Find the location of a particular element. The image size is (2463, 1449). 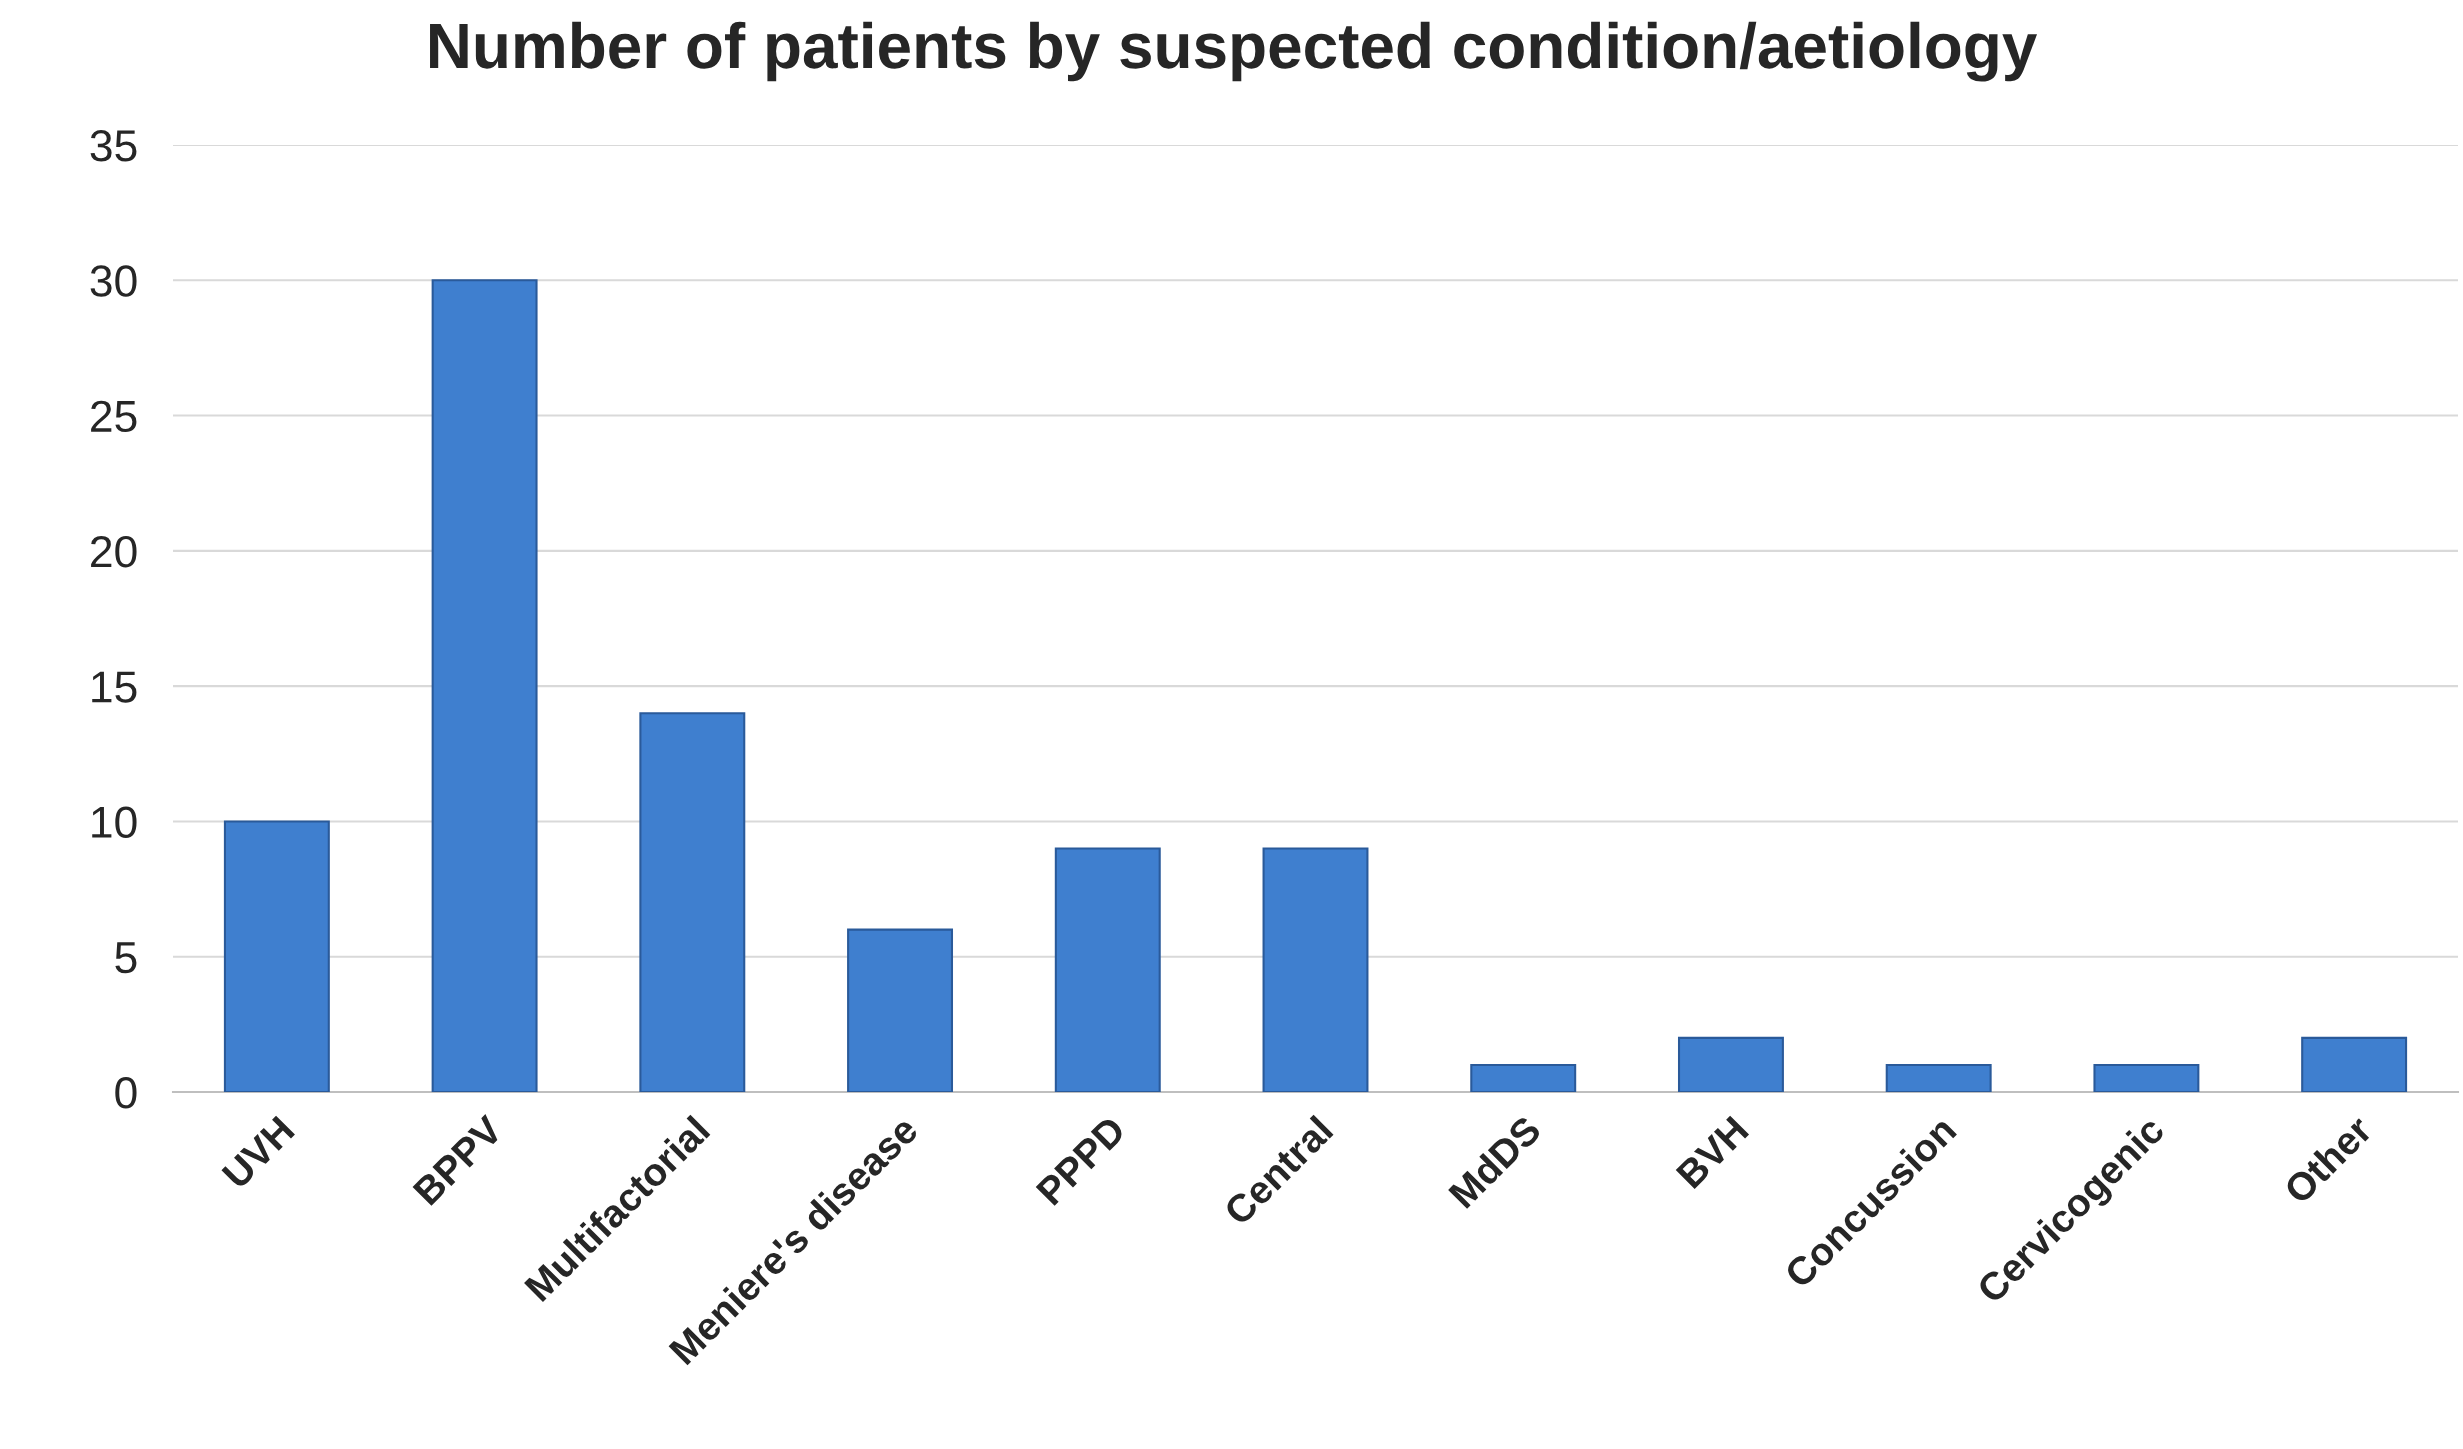

y-tick-label: 35 is located at coordinates (113, 146).